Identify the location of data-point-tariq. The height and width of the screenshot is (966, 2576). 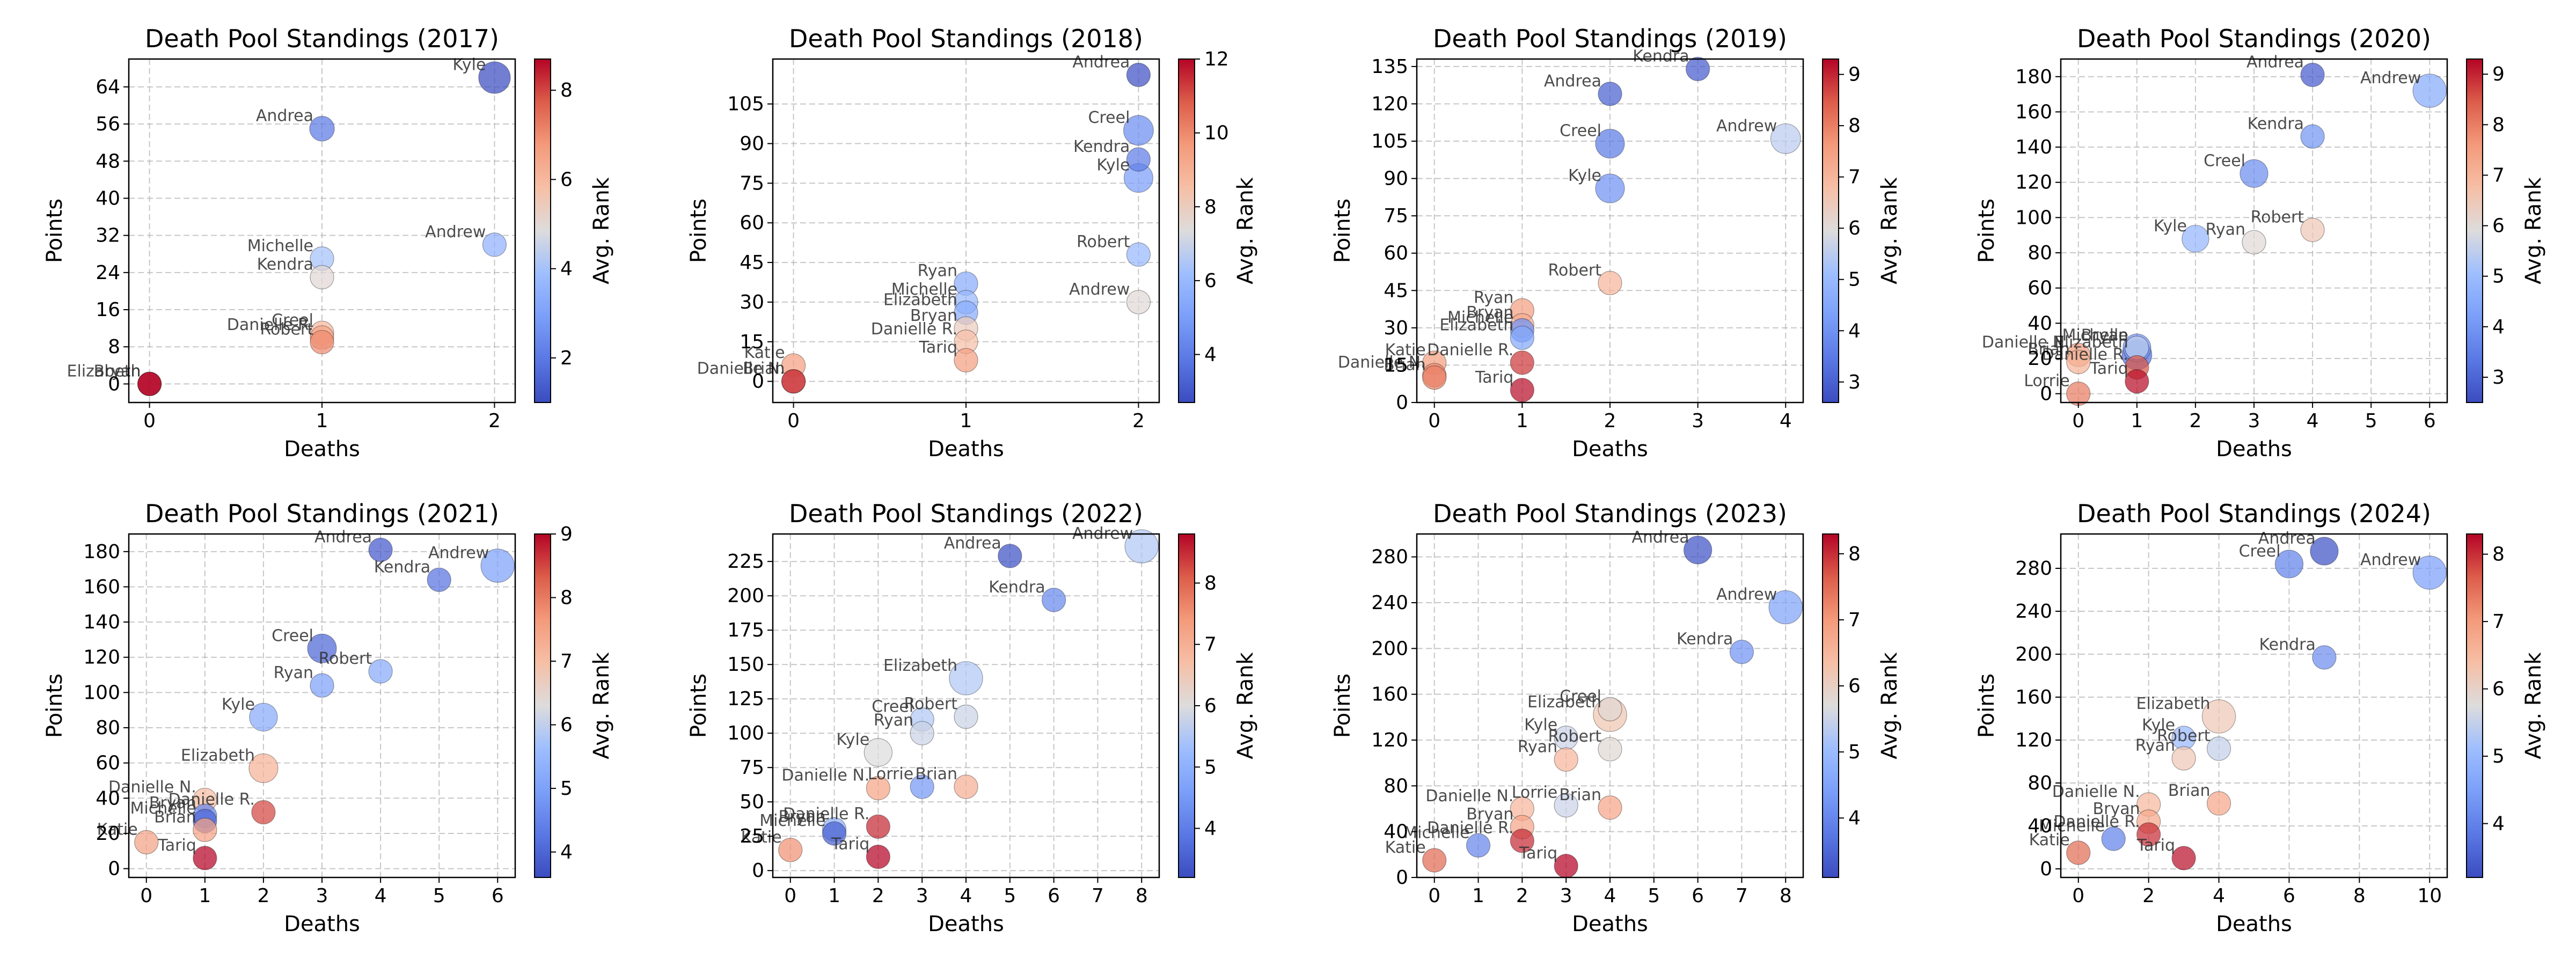
(2183, 858).